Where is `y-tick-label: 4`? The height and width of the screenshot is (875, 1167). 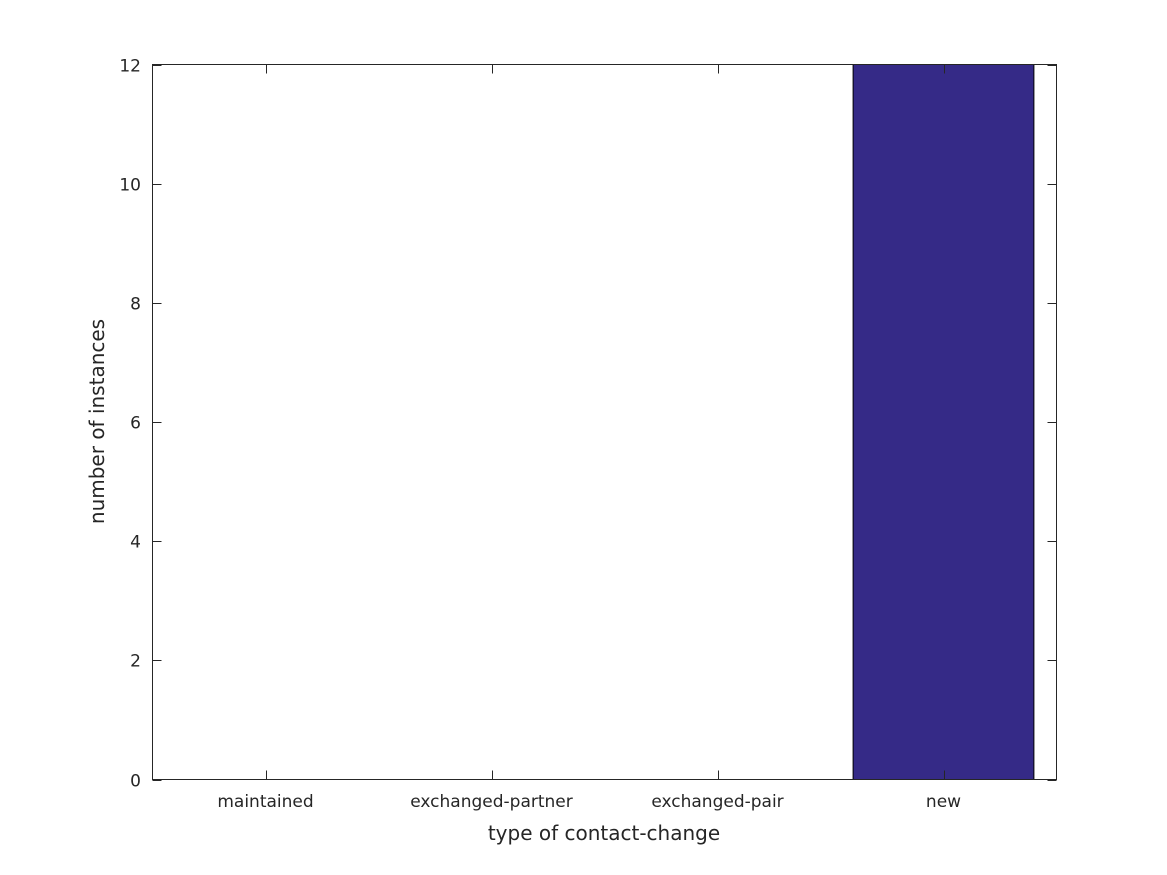
y-tick-label: 4 is located at coordinates (135, 543).